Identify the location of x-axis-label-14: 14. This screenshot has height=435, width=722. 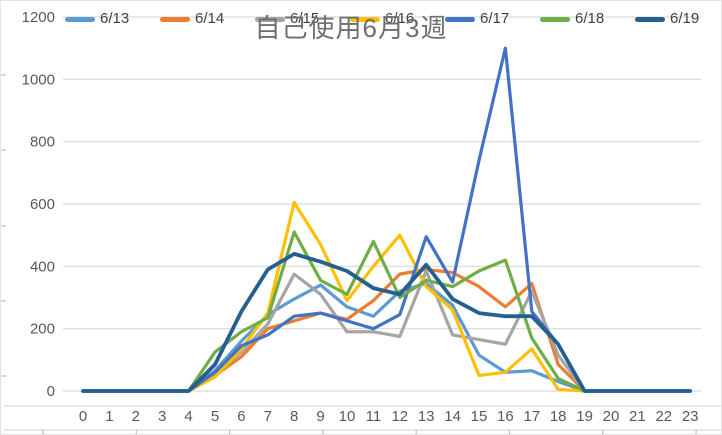
(452, 416).